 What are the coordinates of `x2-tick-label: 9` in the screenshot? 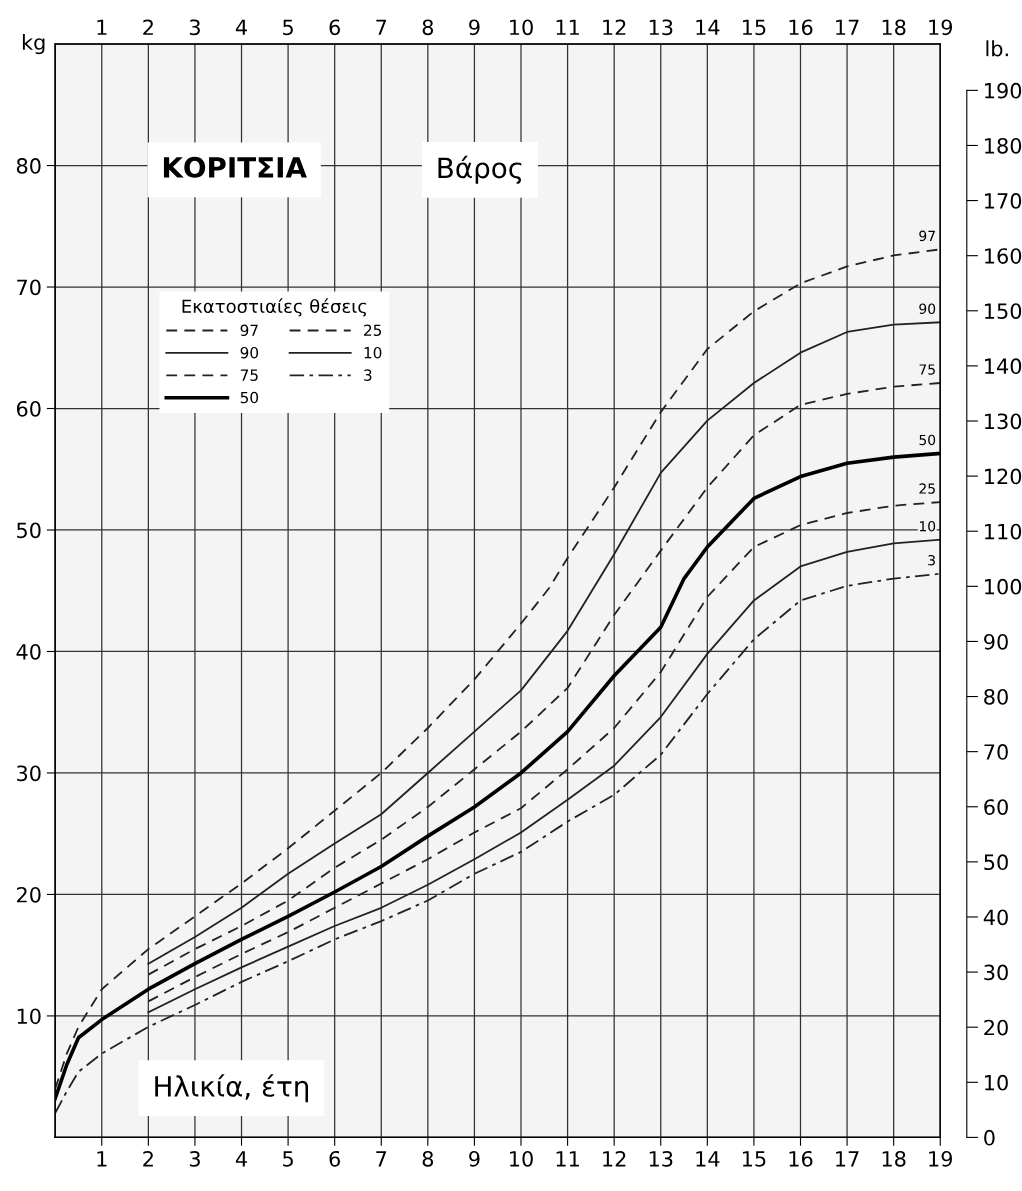 It's located at (474, 1158).